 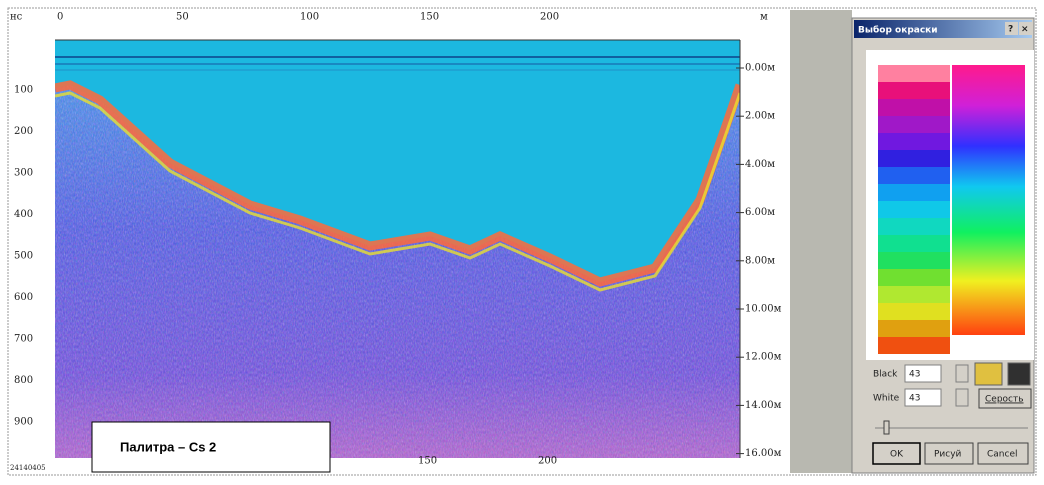 I want to click on black-label: Black, so click(x=885, y=375).